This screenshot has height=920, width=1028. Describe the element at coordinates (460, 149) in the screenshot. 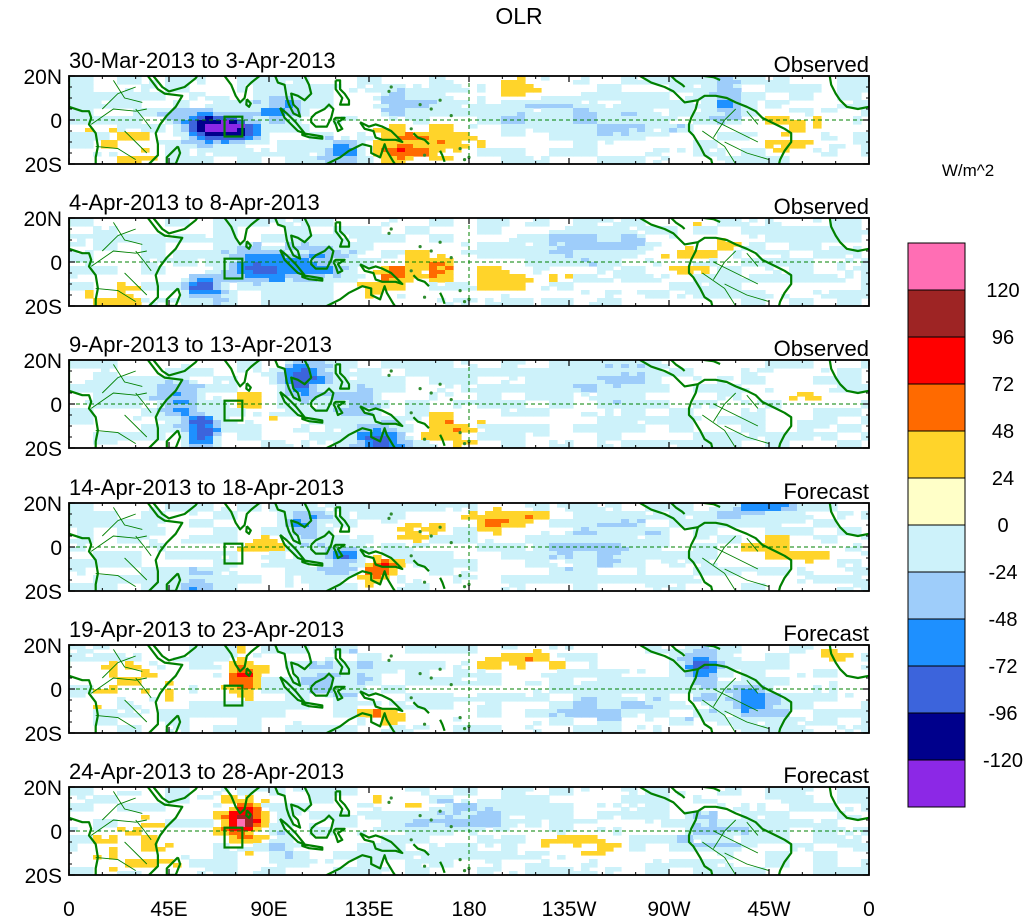

I see `island` at that location.